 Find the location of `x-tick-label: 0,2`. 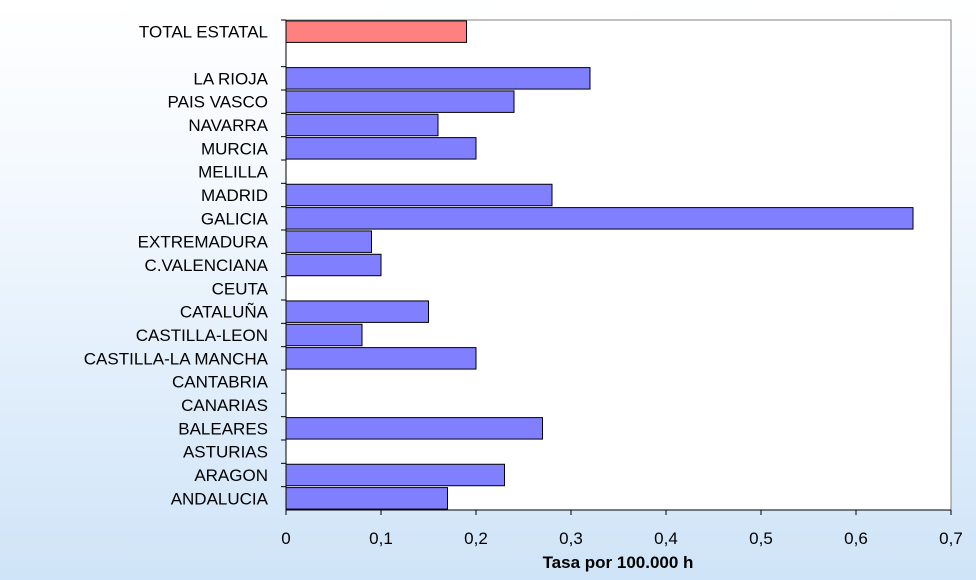

x-tick-label: 0,2 is located at coordinates (476, 538).